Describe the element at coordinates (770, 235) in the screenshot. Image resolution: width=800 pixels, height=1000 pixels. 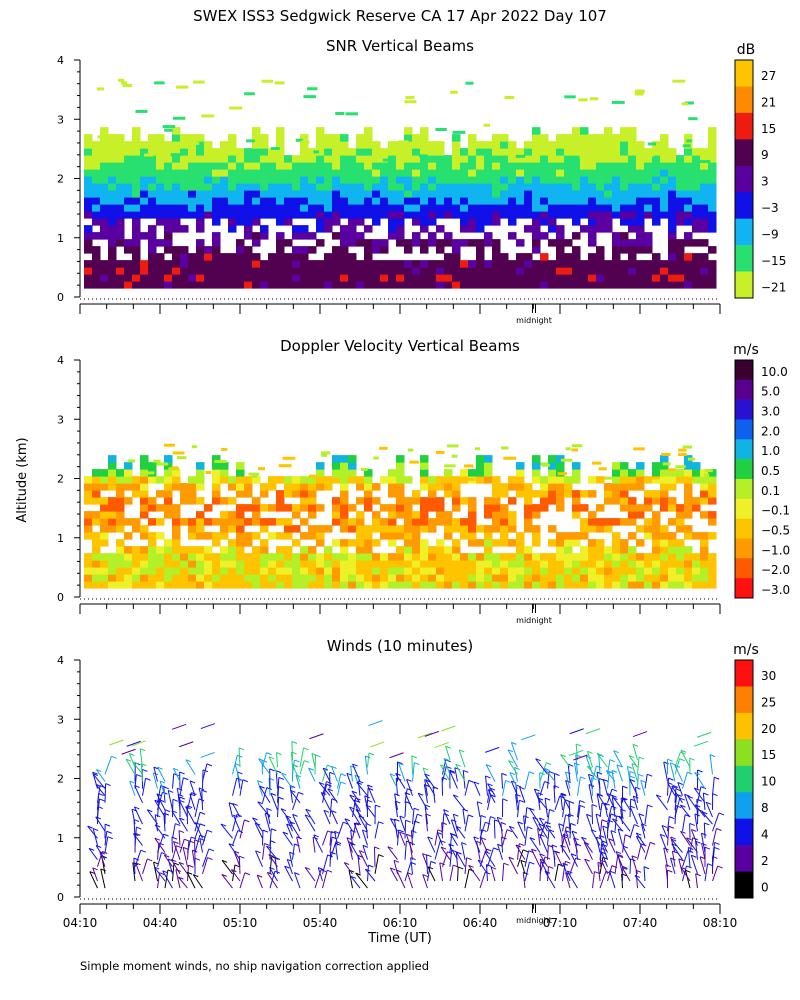
I see `colorbar-label: −9` at that location.